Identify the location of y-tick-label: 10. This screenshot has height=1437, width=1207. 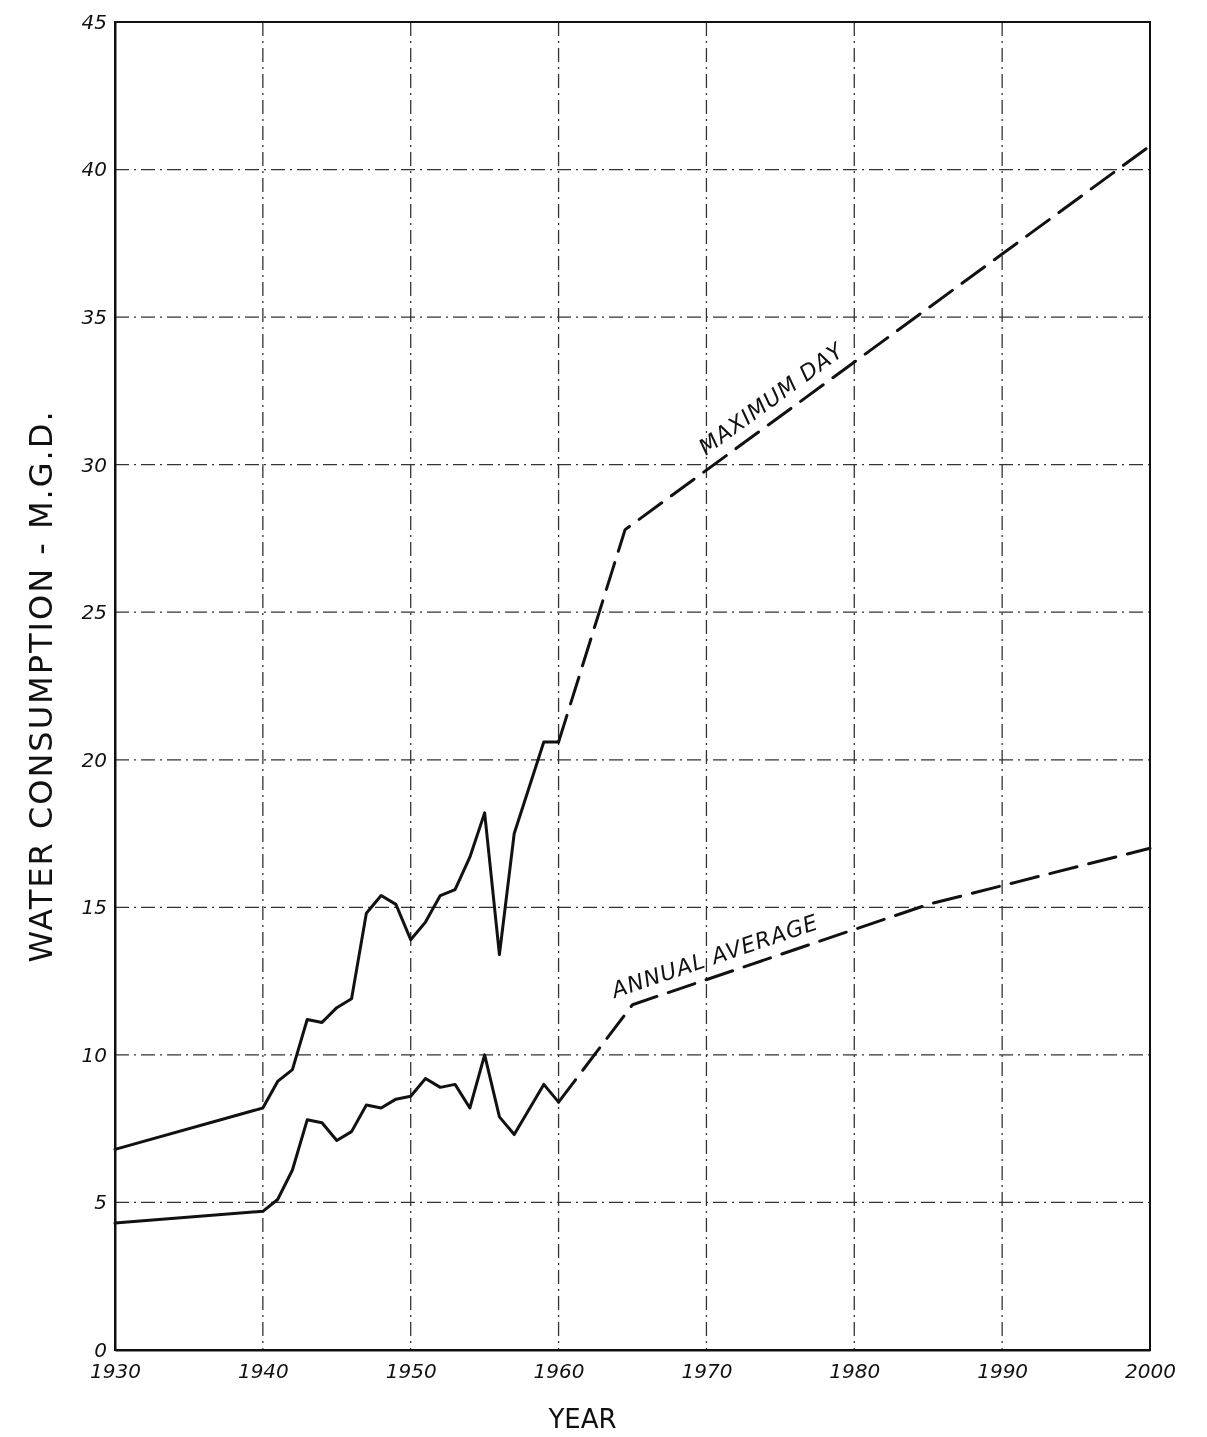
(94, 1054).